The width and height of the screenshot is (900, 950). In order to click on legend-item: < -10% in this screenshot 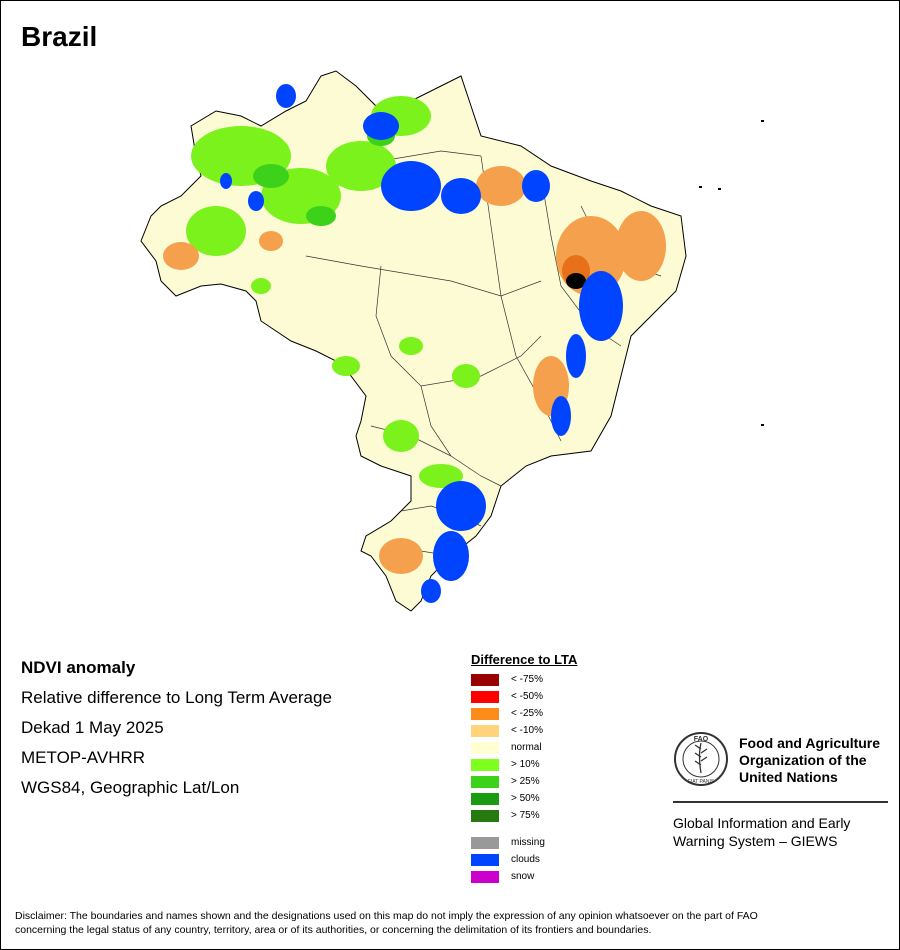, I will do `click(524, 730)`.